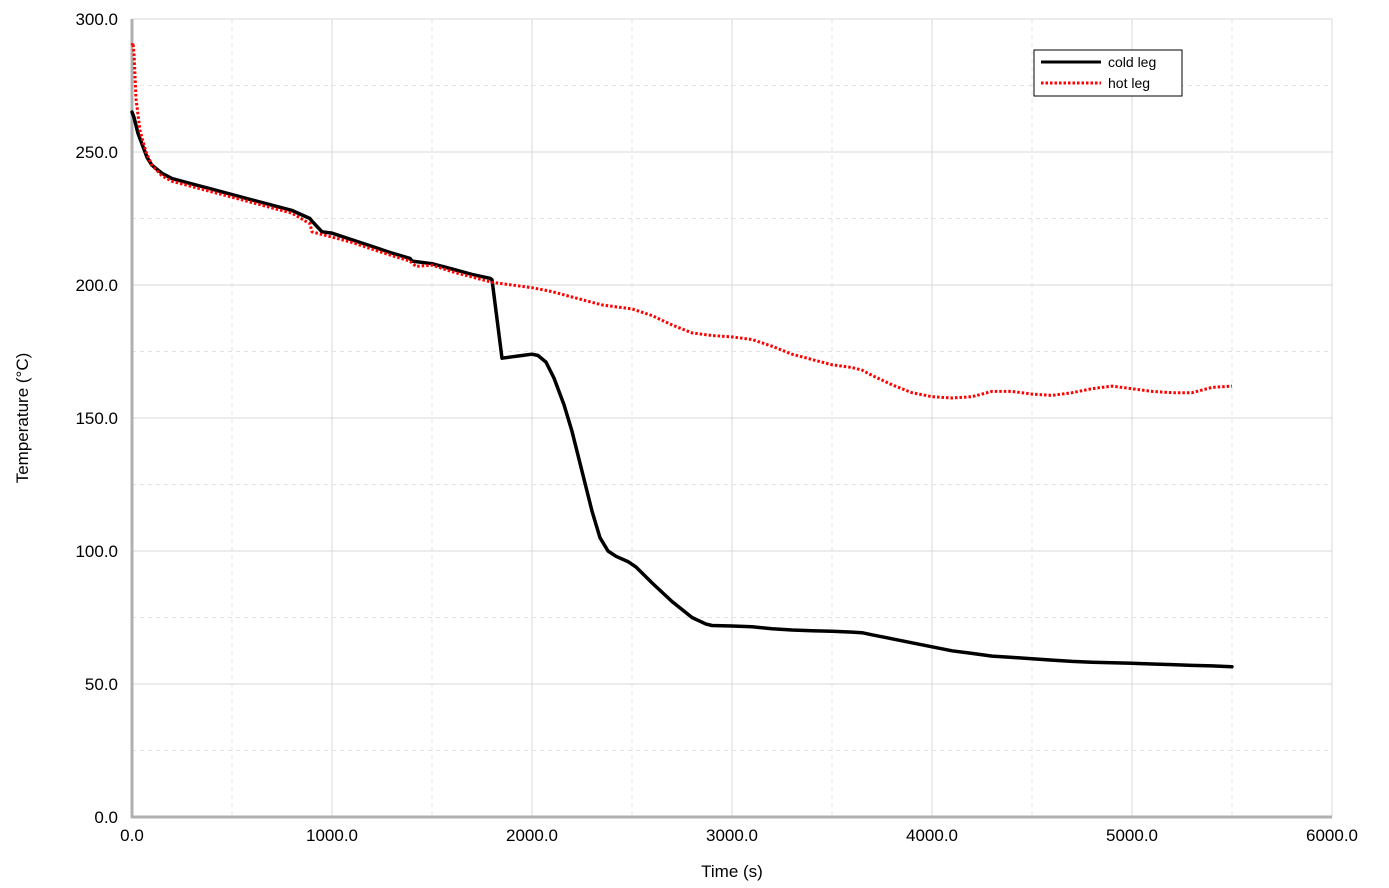  What do you see at coordinates (932, 835) in the screenshot?
I see `x-tick-label: 4000.0` at bounding box center [932, 835].